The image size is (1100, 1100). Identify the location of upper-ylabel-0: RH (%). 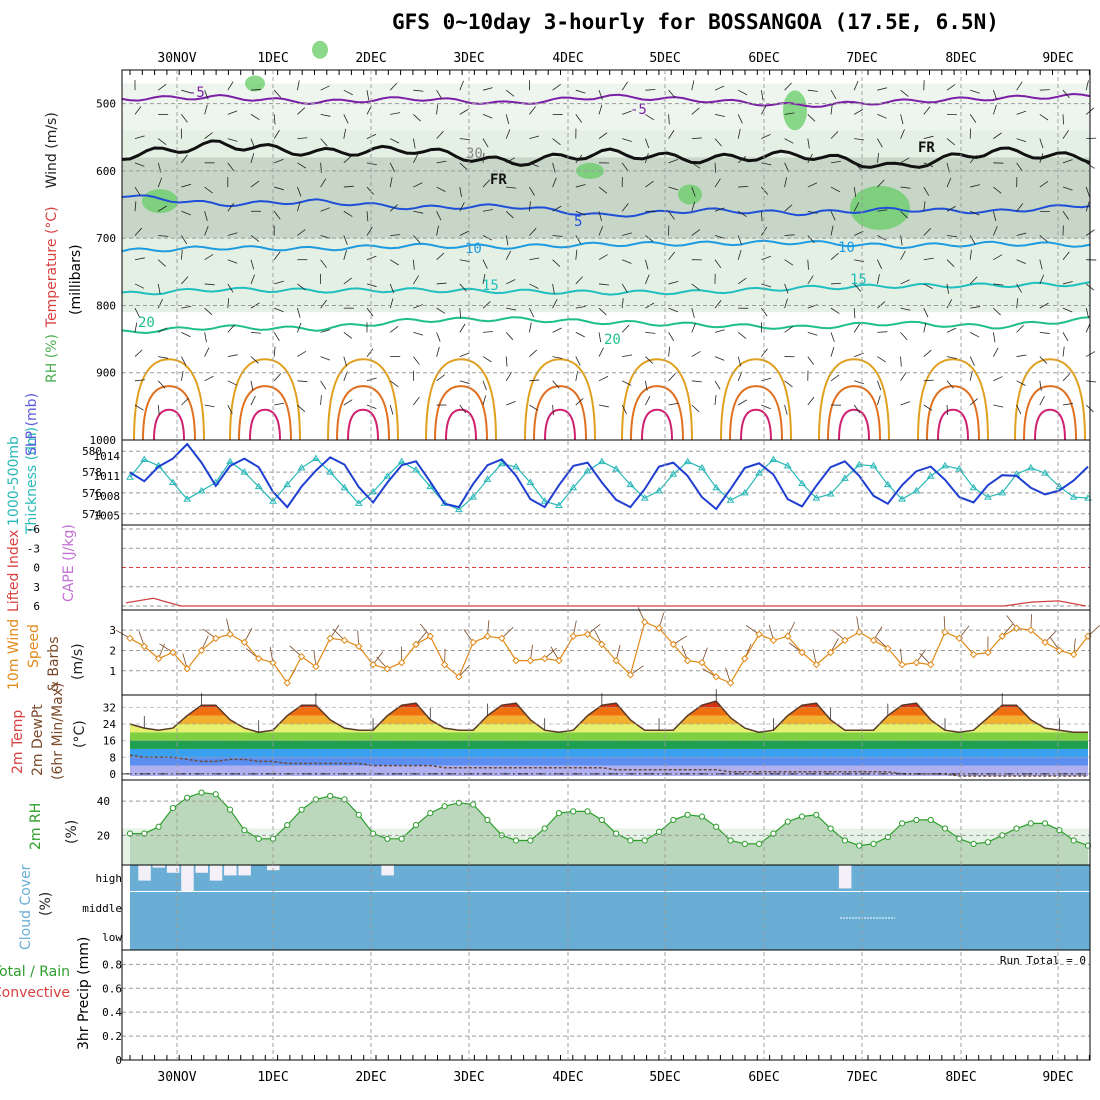
(52, 358).